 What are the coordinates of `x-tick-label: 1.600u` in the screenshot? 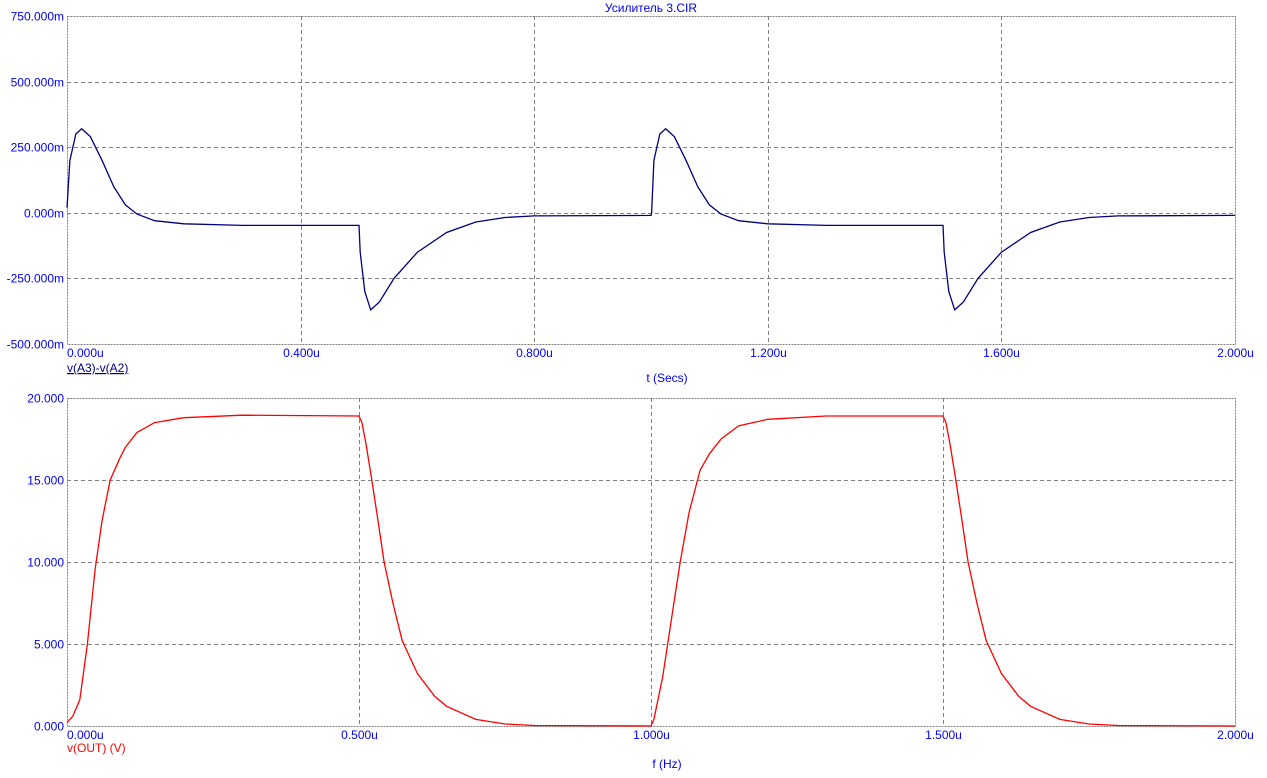 It's located at (1001, 353).